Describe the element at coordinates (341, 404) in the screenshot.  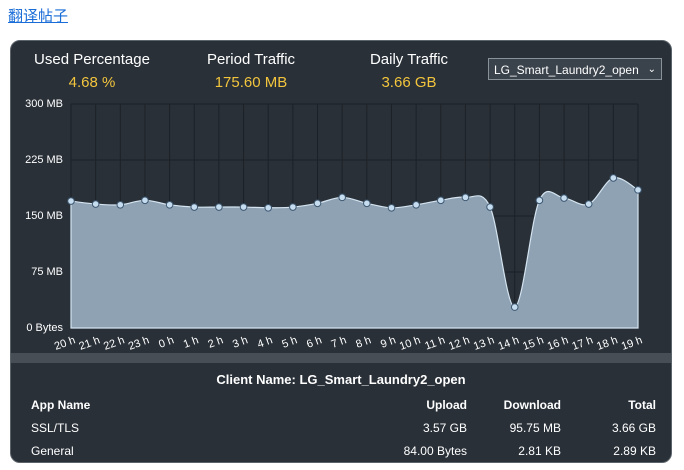
I see `header-row: App Name Upload Download Total` at that location.